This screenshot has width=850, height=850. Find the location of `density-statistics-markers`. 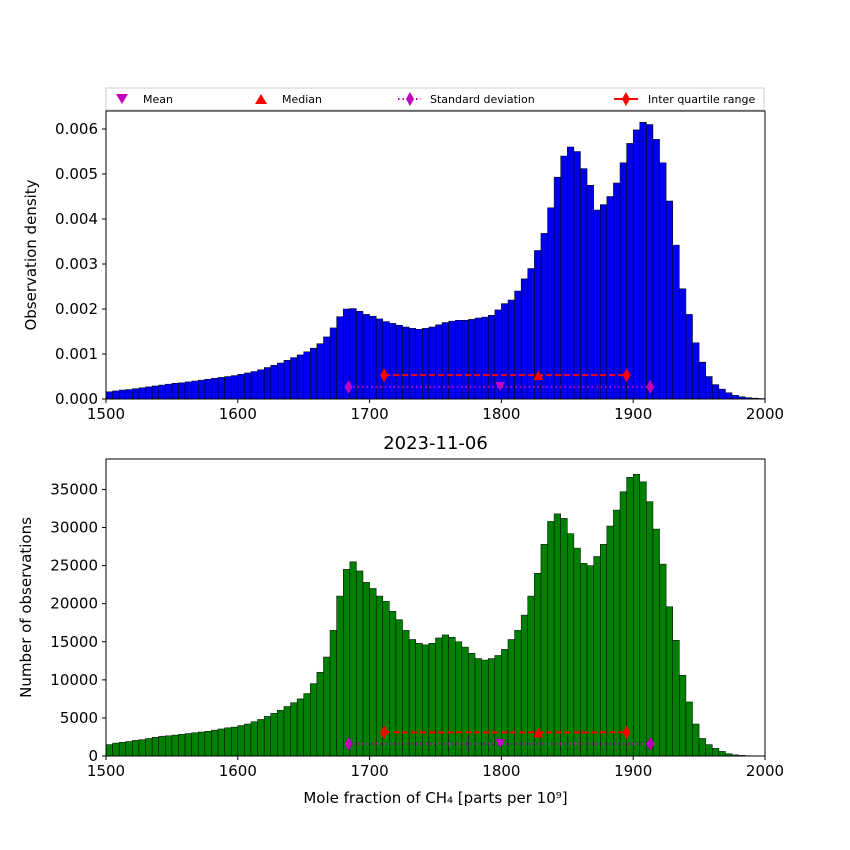

density-statistics-markers is located at coordinates (499, 381).